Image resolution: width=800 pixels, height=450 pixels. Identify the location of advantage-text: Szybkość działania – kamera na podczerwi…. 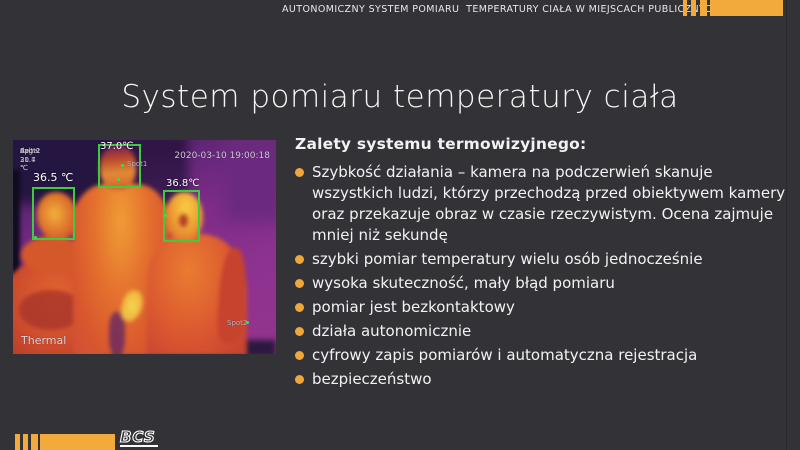
(549, 203).